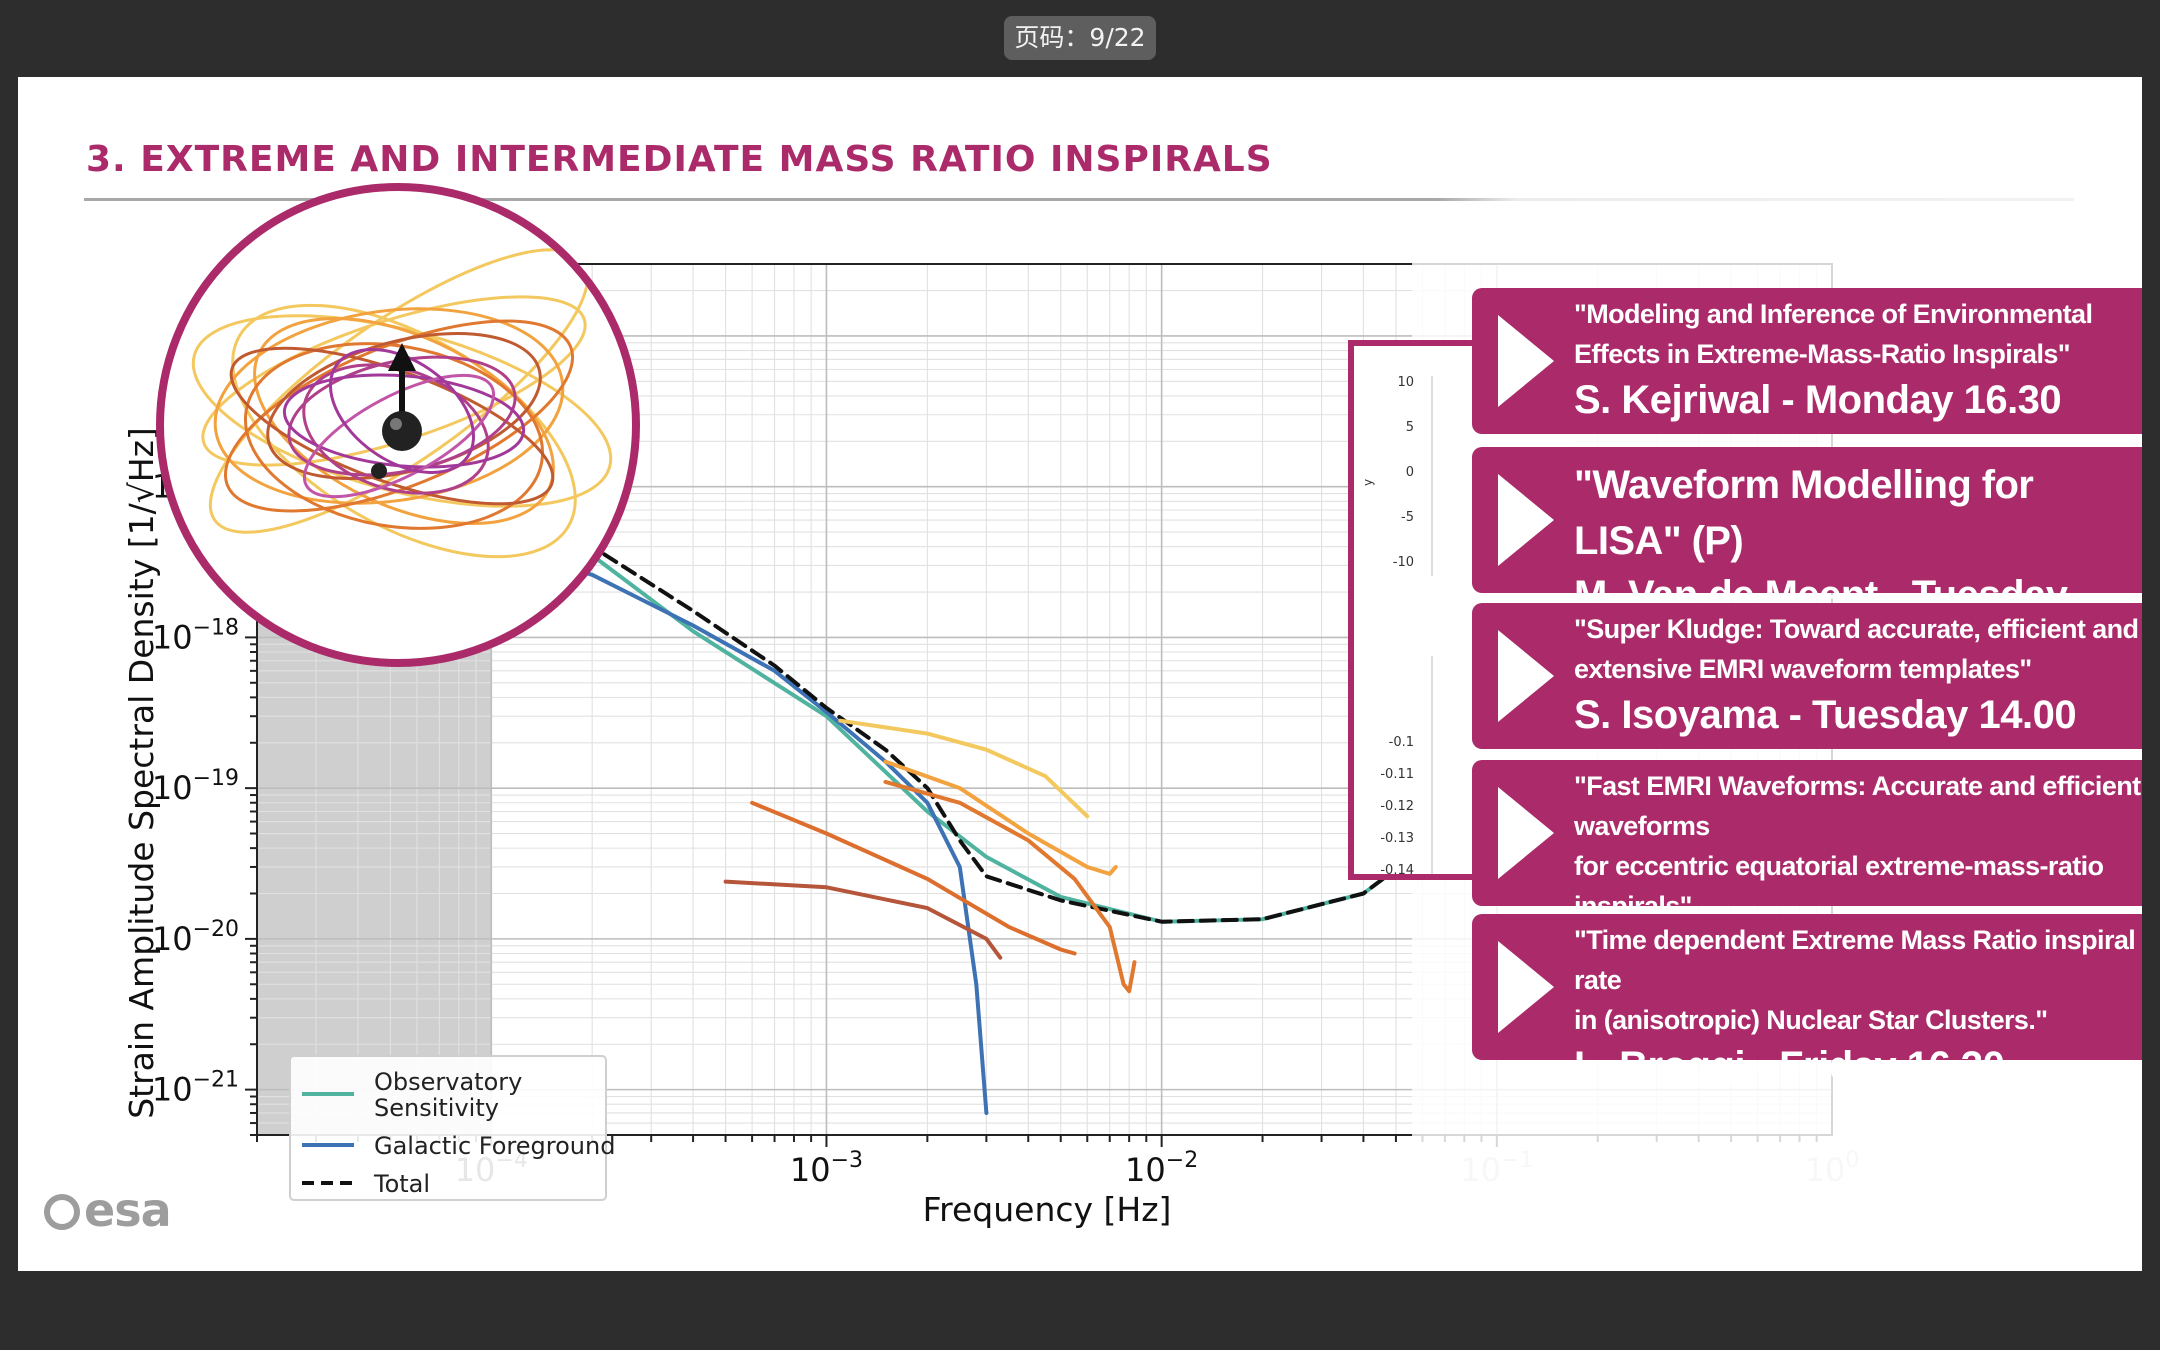  I want to click on inset-tick-label: 0, so click(1410, 472).